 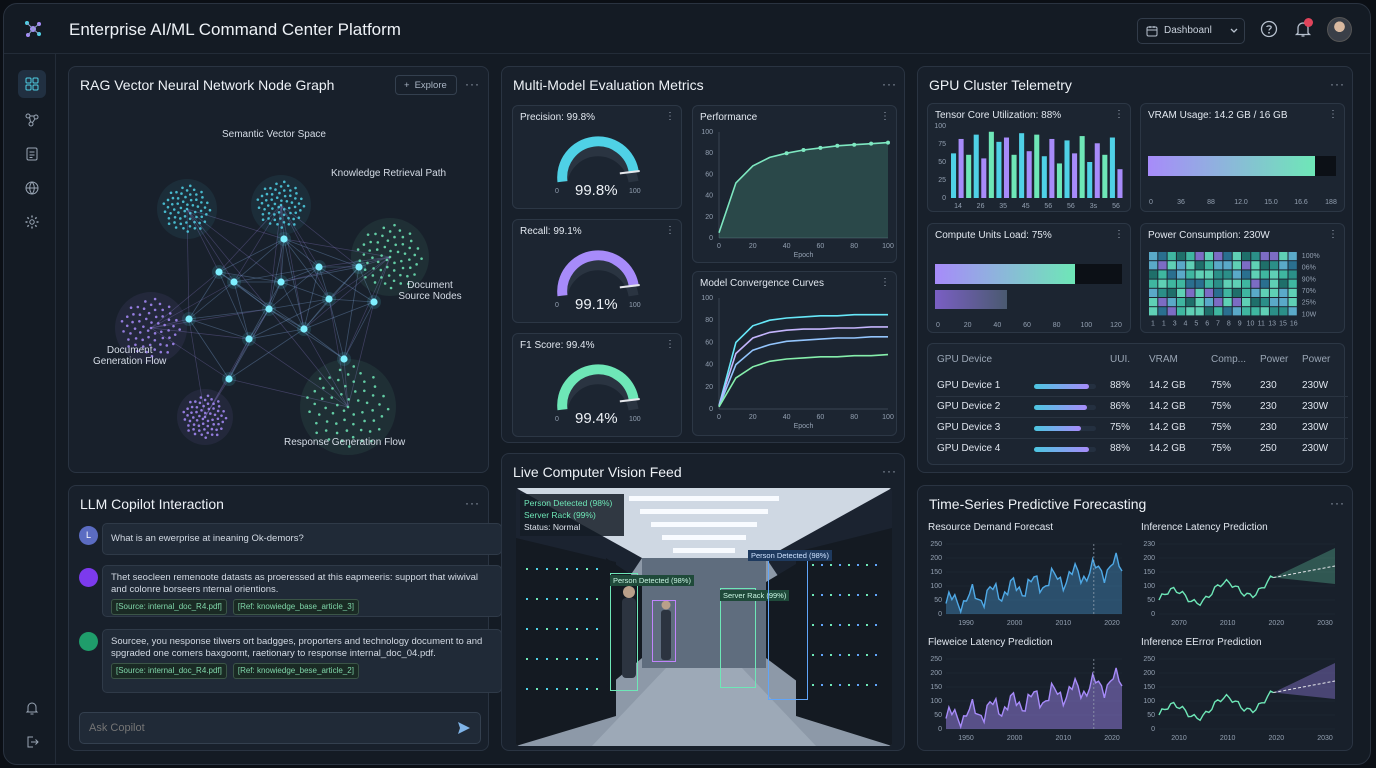 I want to click on gauge-arc, so click(x=598, y=387).